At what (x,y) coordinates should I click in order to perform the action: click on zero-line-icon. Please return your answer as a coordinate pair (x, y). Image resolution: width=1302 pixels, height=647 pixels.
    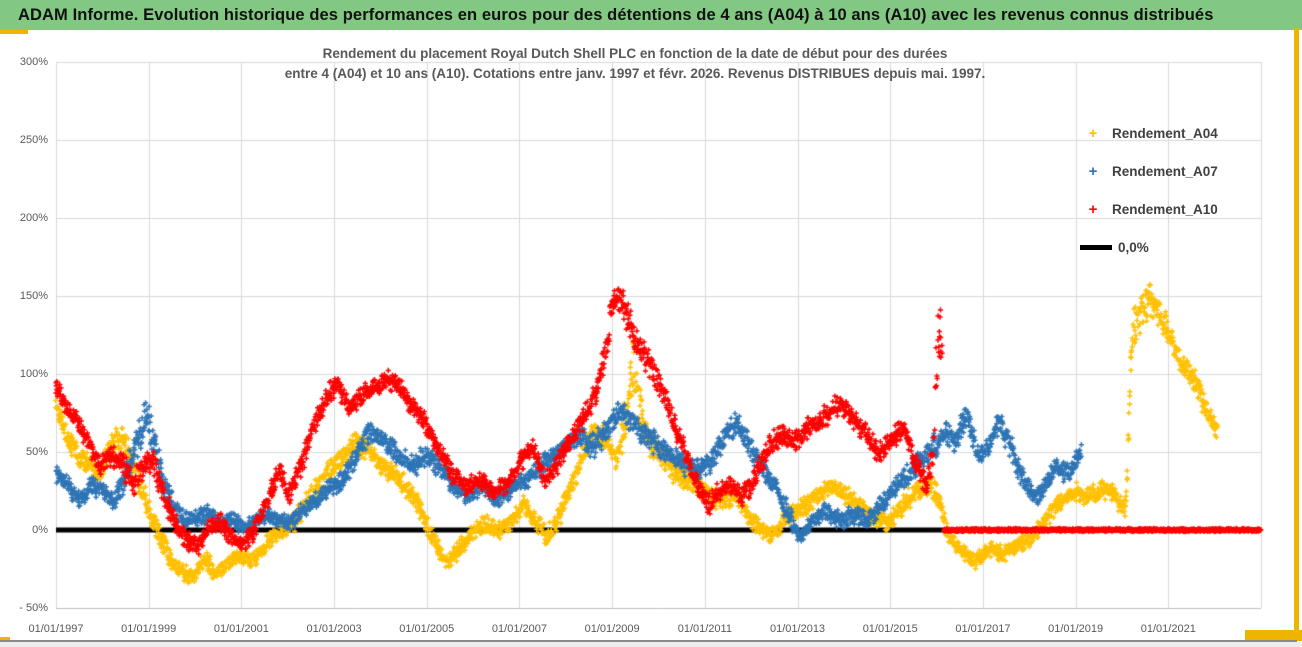
    Looking at the image, I should click on (1096, 247).